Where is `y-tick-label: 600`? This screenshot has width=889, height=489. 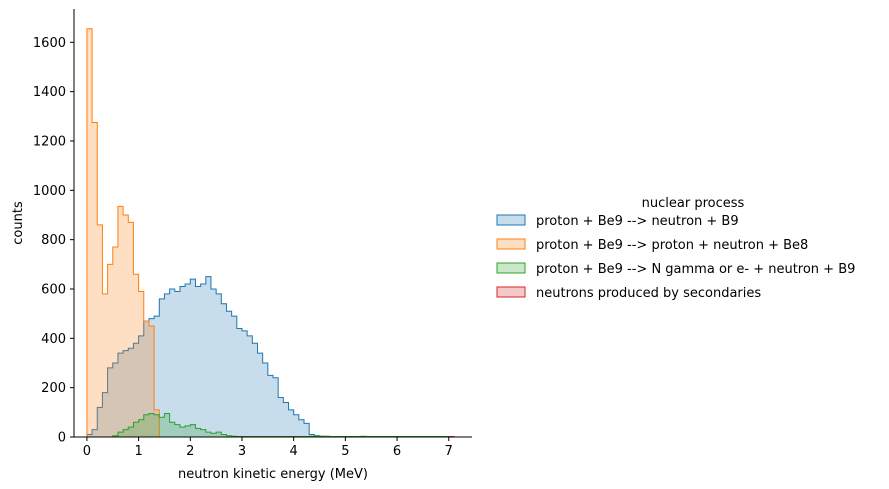
y-tick-label: 600 is located at coordinates (53, 289).